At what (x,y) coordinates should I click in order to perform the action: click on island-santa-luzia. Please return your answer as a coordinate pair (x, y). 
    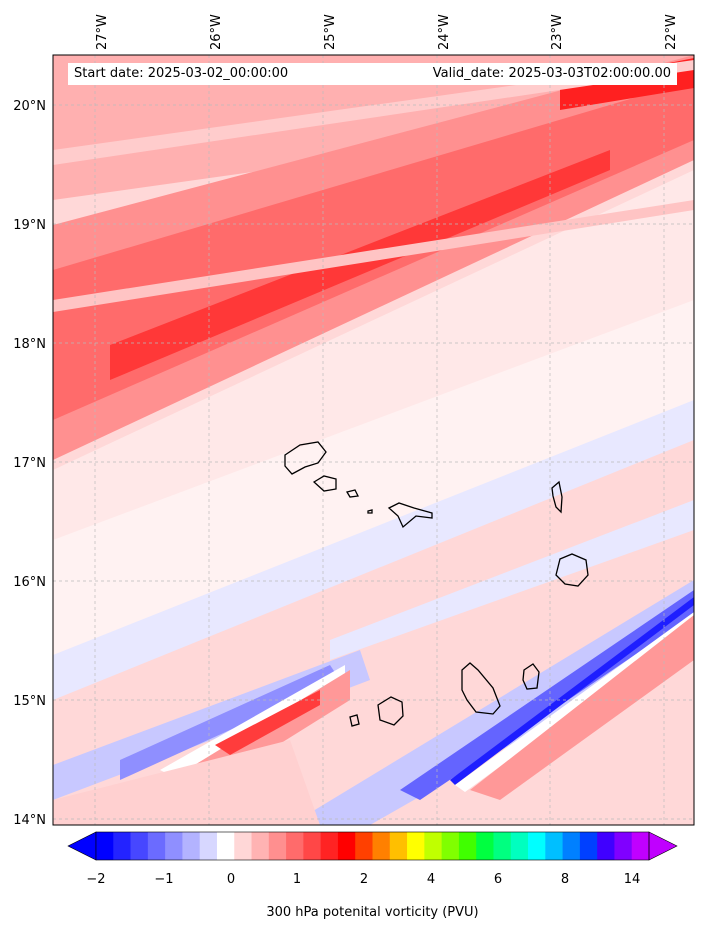
    Looking at the image, I should click on (352, 493).